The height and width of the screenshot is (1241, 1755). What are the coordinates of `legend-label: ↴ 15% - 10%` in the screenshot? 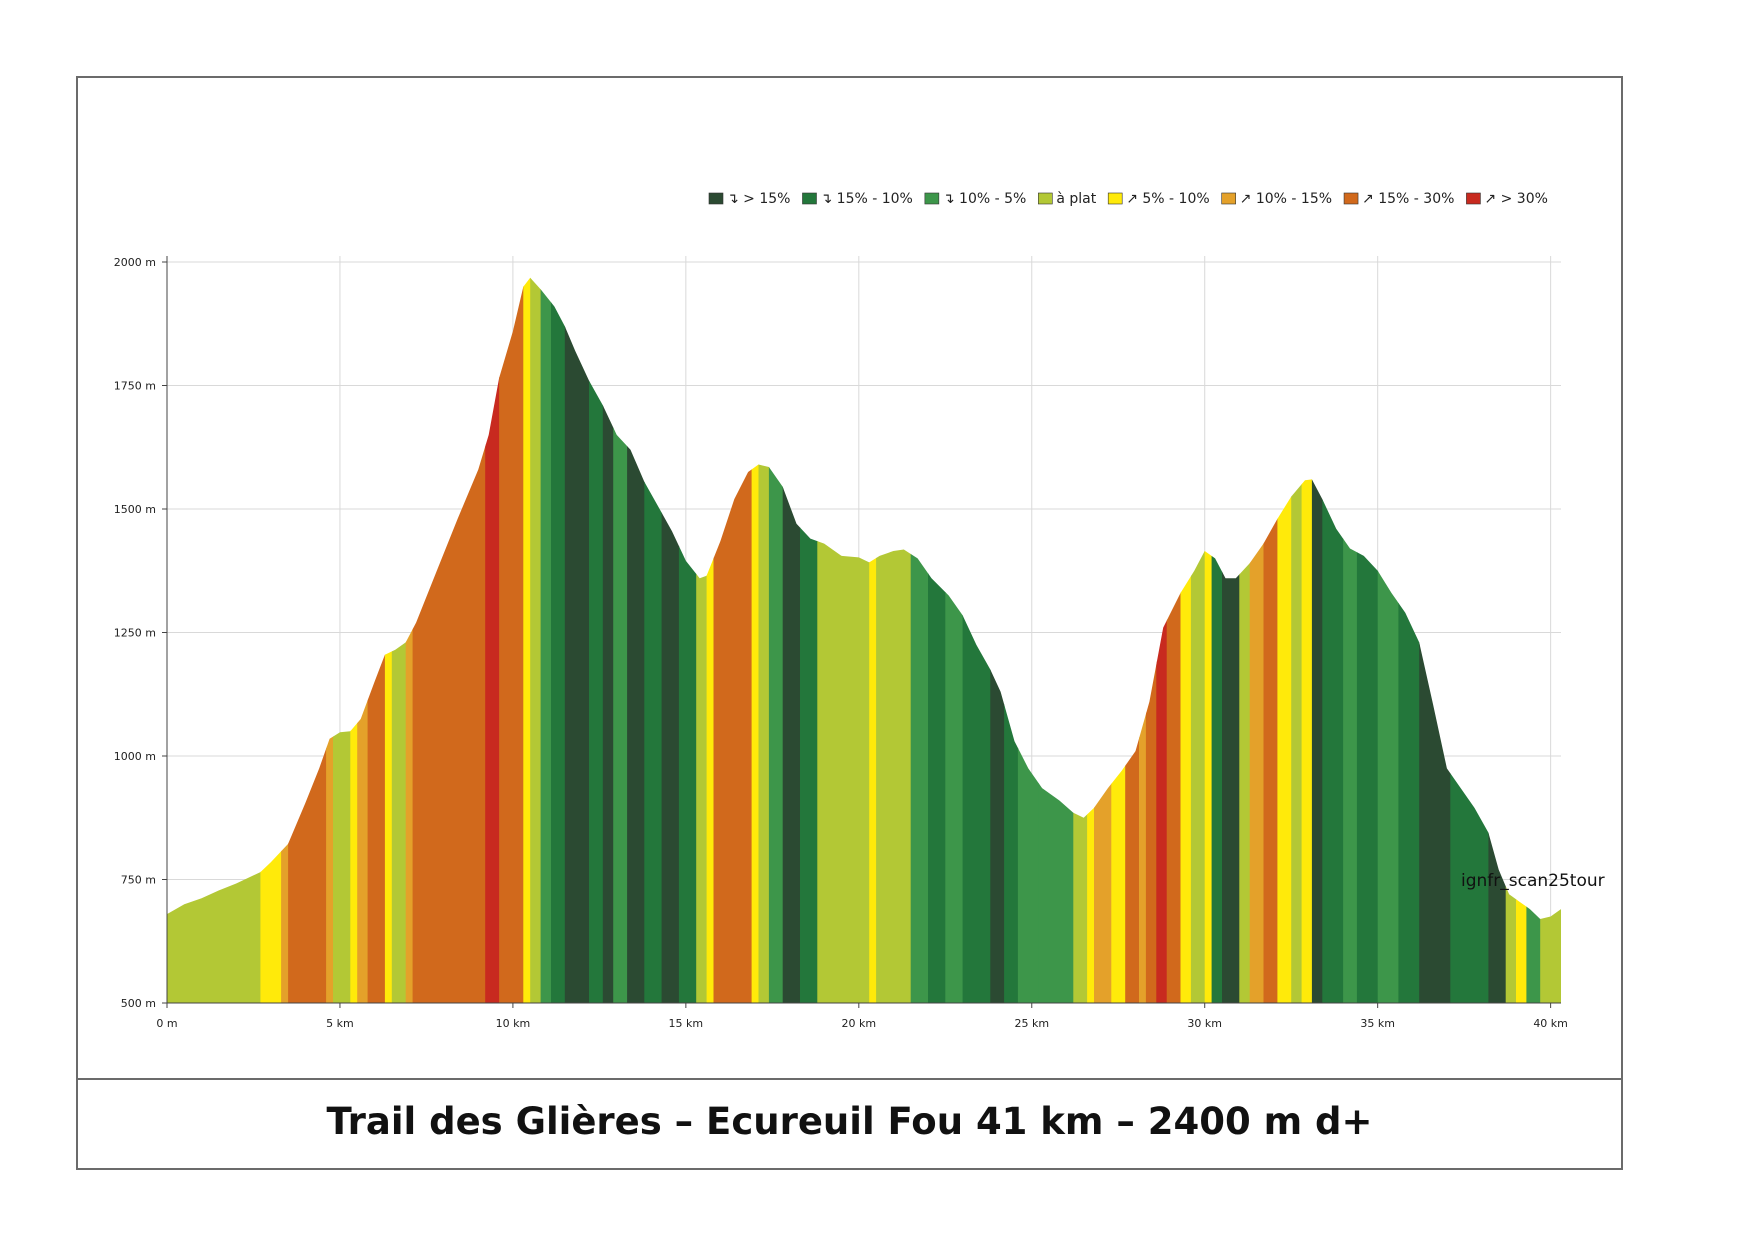 It's located at (866, 199).